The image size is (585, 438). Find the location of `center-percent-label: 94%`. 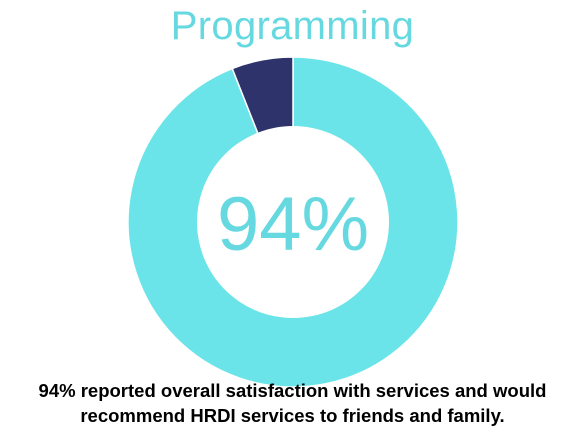

center-percent-label: 94% is located at coordinates (293, 224).